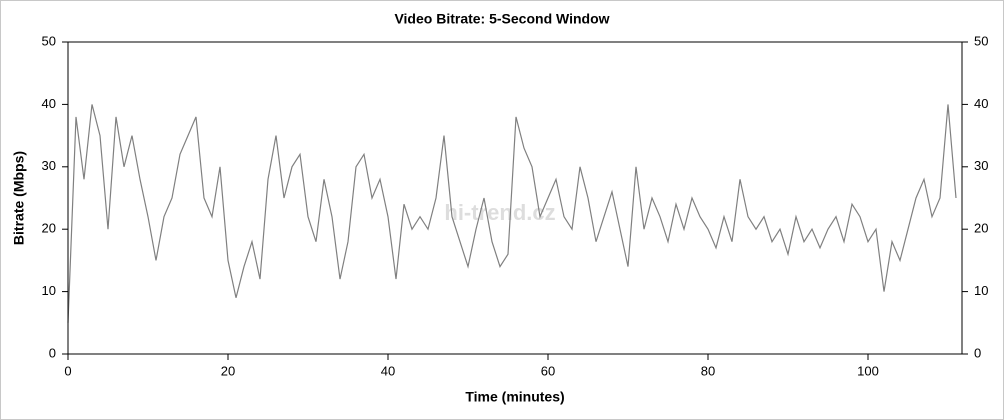 This screenshot has width=1004, height=420. What do you see at coordinates (981, 103) in the screenshot?
I see `y2-tick-label: 40` at bounding box center [981, 103].